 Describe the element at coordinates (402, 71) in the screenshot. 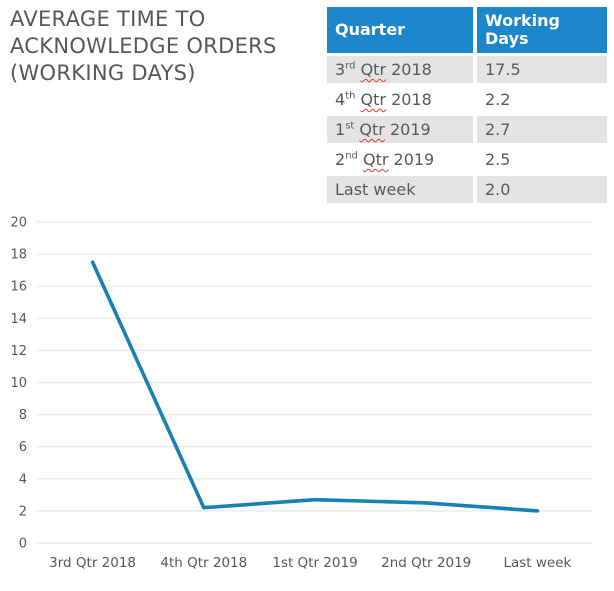

I see `quarter-cell: 3rd Qtr 2018` at that location.